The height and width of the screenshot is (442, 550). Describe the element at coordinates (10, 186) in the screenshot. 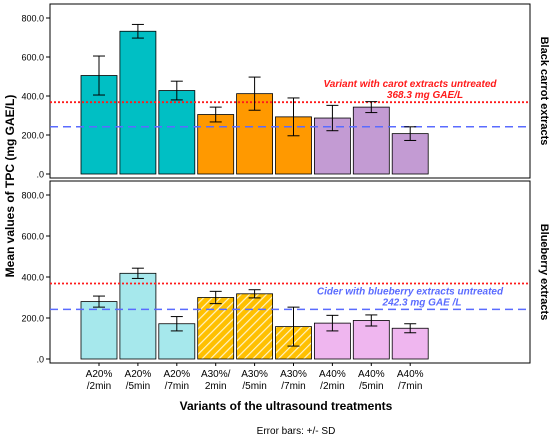

I see `y-axis-label: Mean values of TPC (mg GAE/L)` at that location.